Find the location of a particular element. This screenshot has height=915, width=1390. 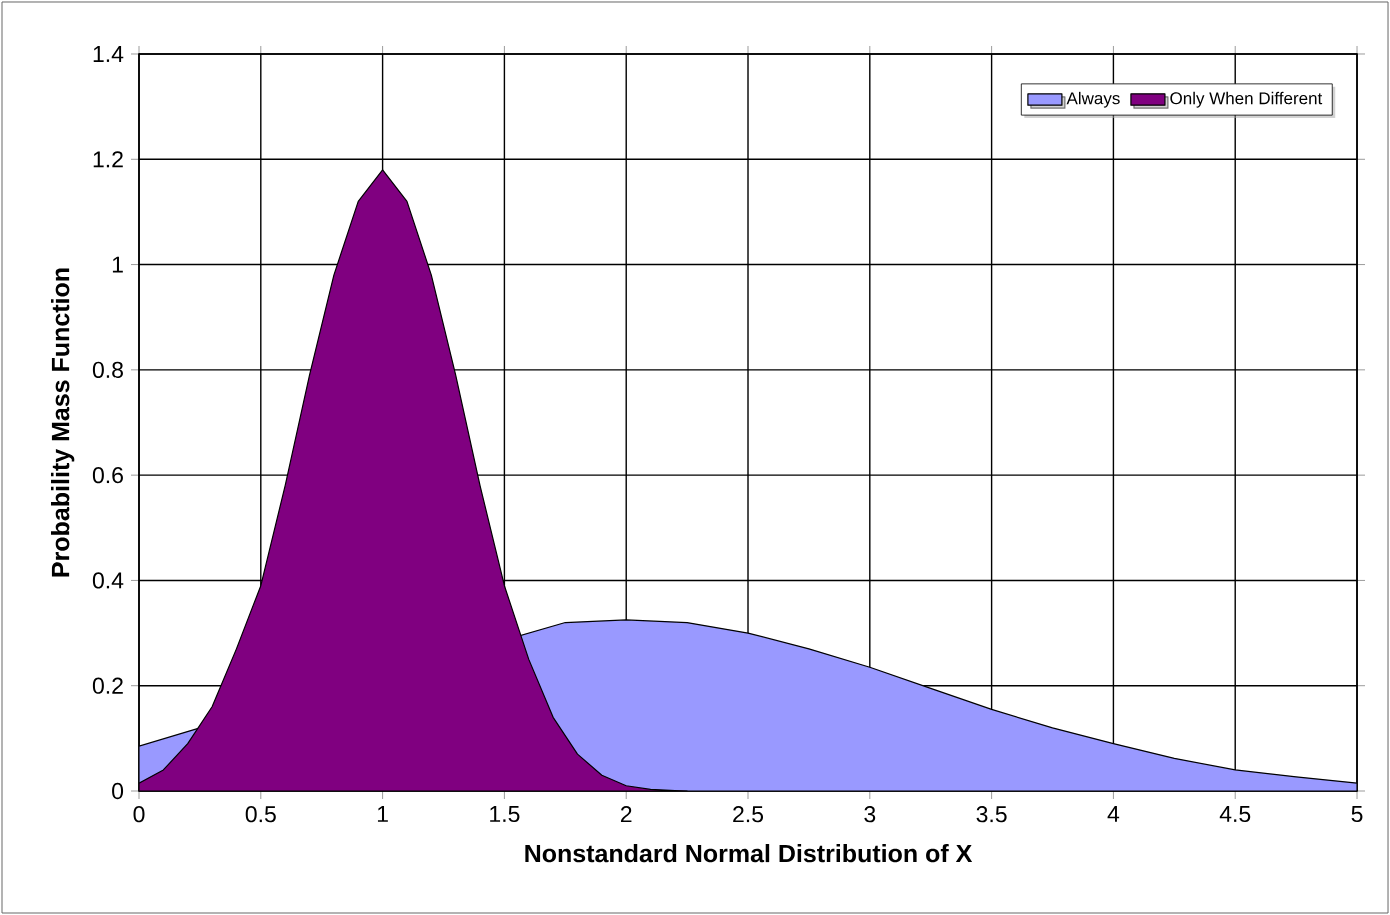

x-tick-label: 0 is located at coordinates (139, 814).